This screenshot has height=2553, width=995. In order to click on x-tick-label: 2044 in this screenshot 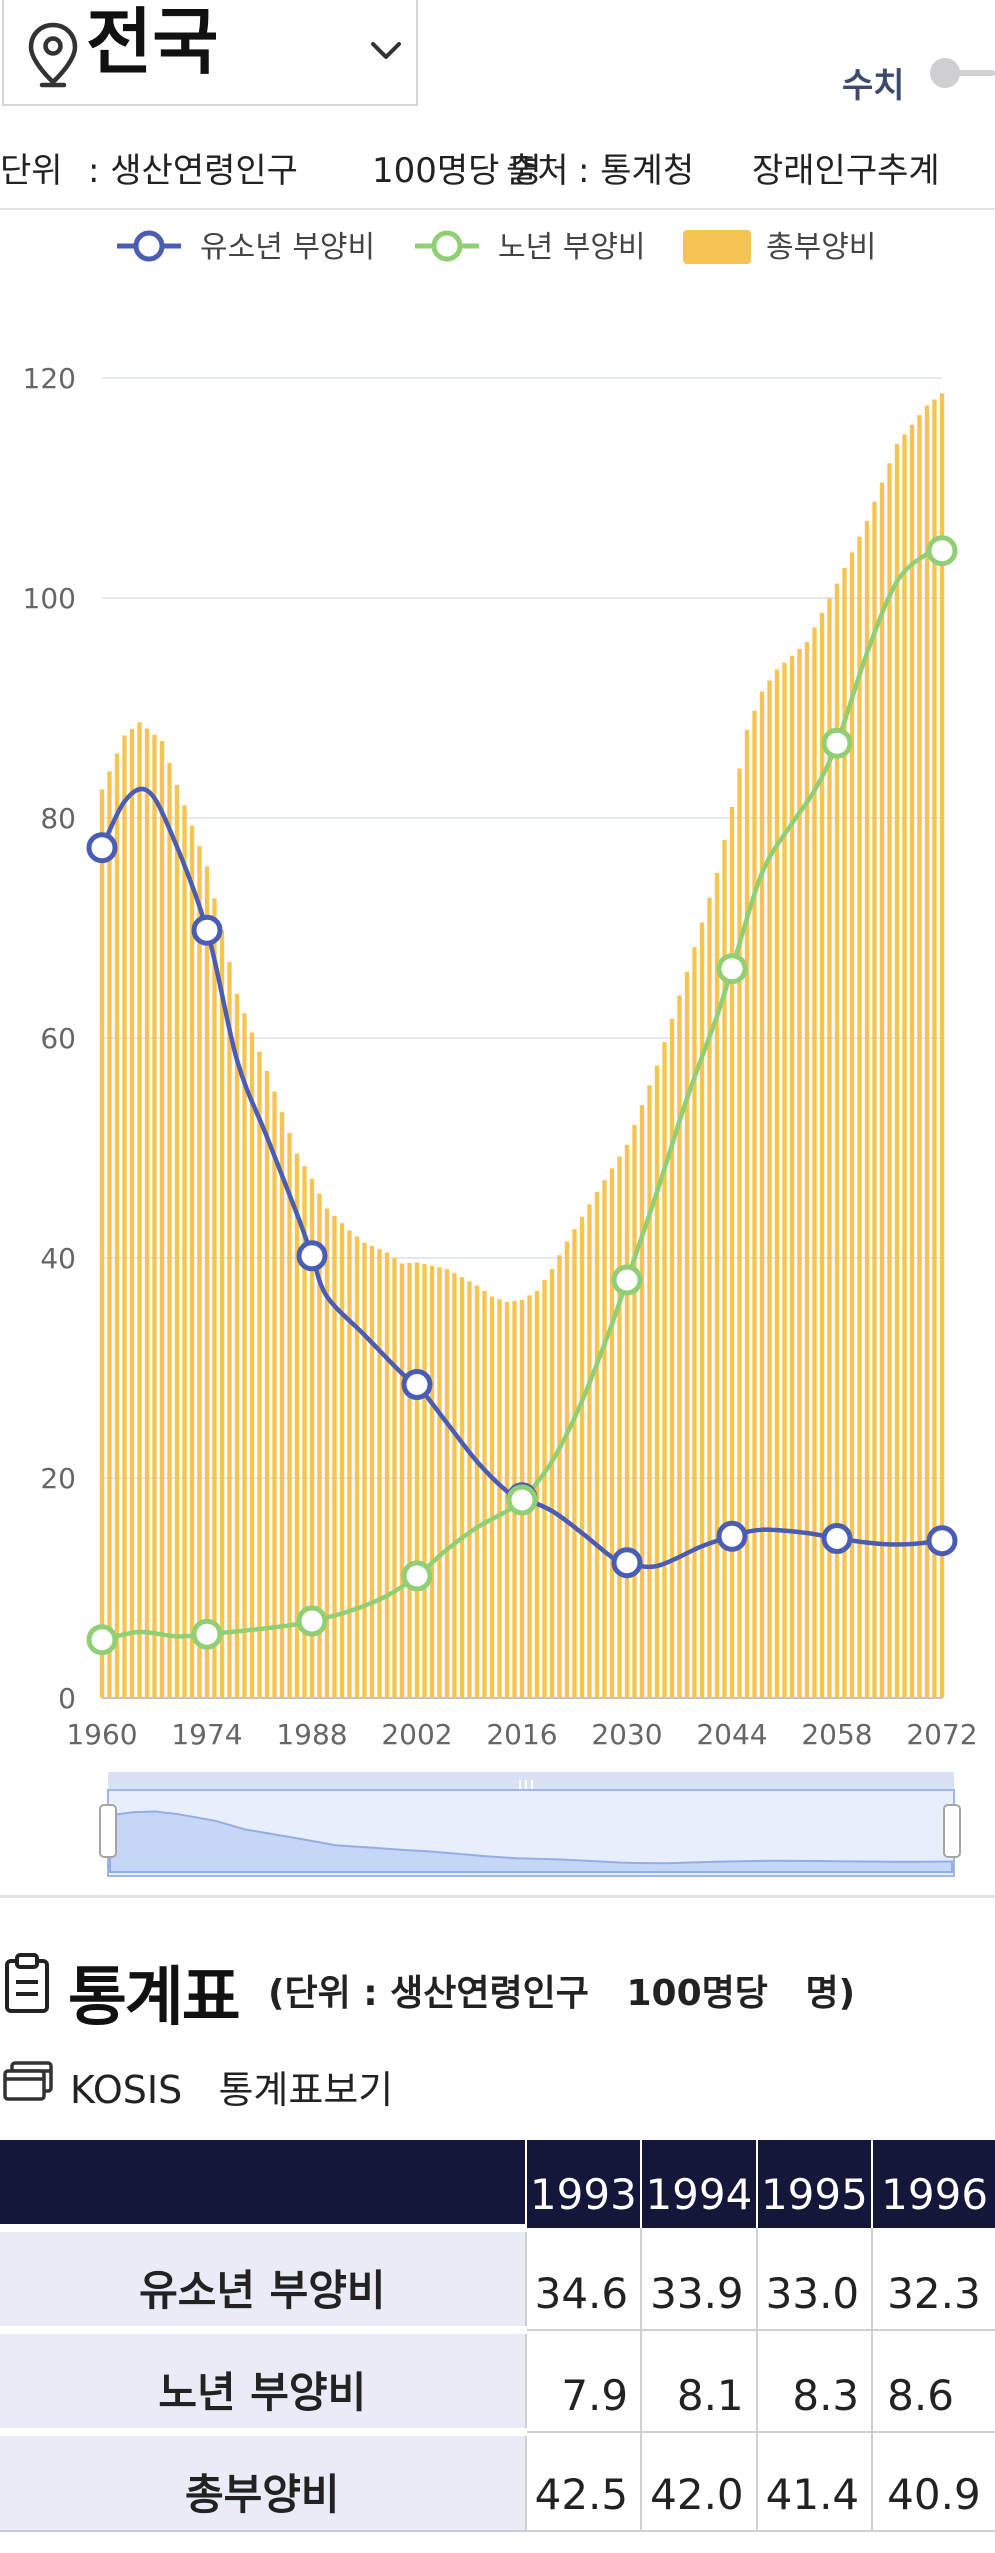, I will do `click(731, 1734)`.